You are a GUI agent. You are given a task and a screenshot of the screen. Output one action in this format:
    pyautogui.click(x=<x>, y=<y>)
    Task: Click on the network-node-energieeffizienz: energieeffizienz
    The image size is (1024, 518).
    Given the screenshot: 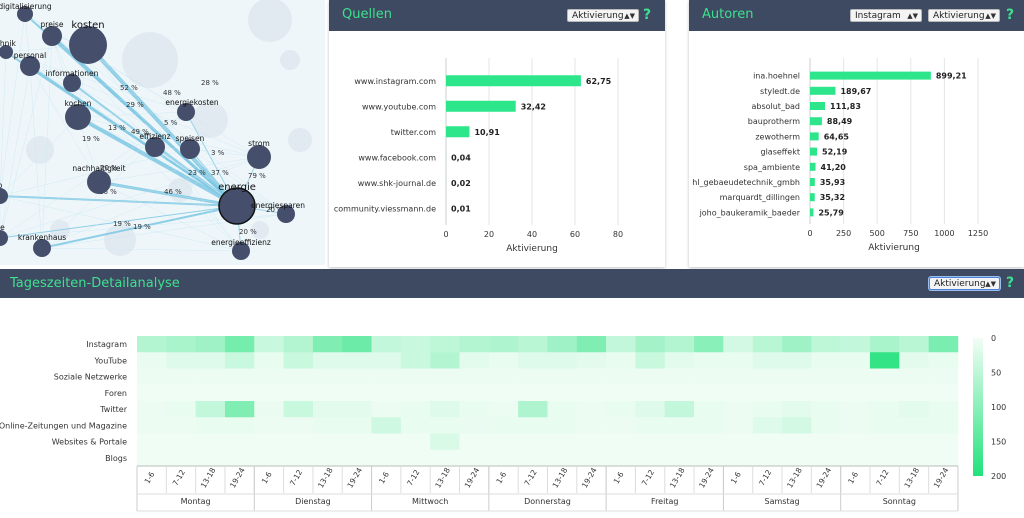 What is the action you would take?
    pyautogui.click(x=241, y=249)
    